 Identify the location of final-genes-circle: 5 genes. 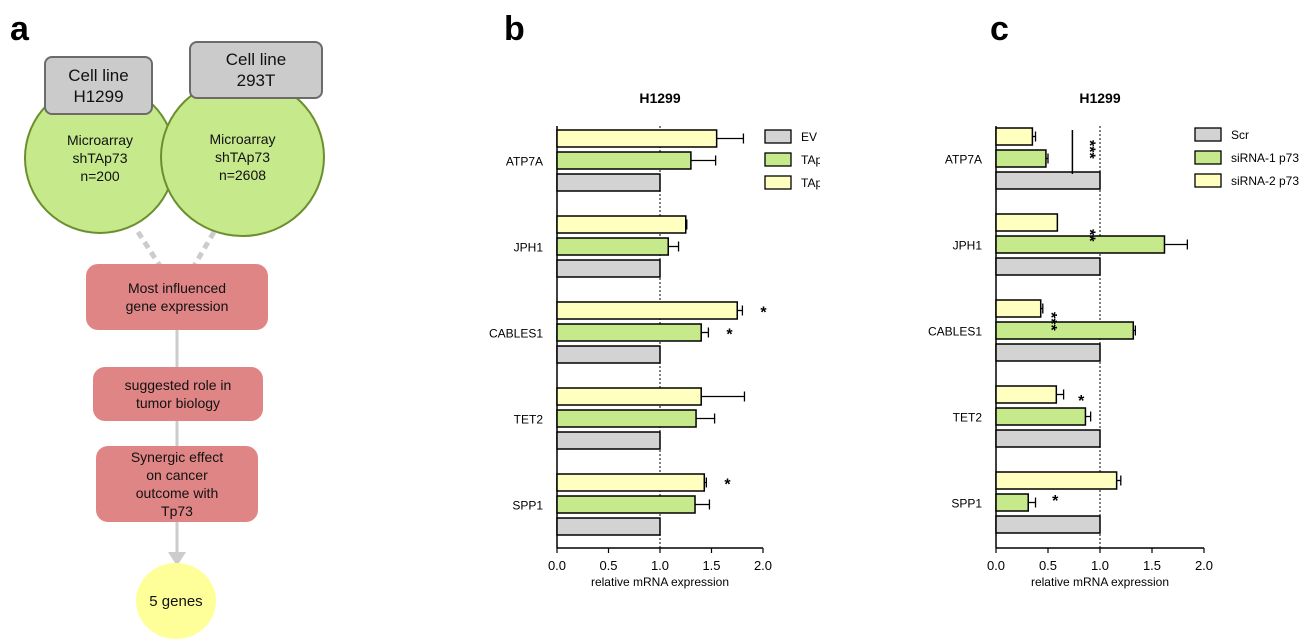
(176, 601).